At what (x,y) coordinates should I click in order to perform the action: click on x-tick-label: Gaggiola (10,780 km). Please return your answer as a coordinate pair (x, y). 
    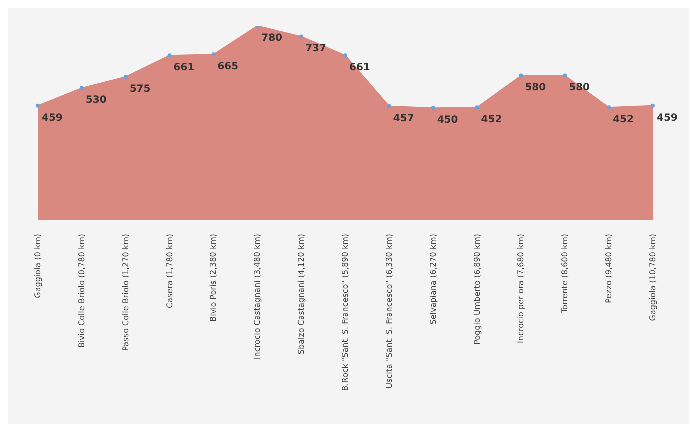
    Looking at the image, I should click on (653, 278).